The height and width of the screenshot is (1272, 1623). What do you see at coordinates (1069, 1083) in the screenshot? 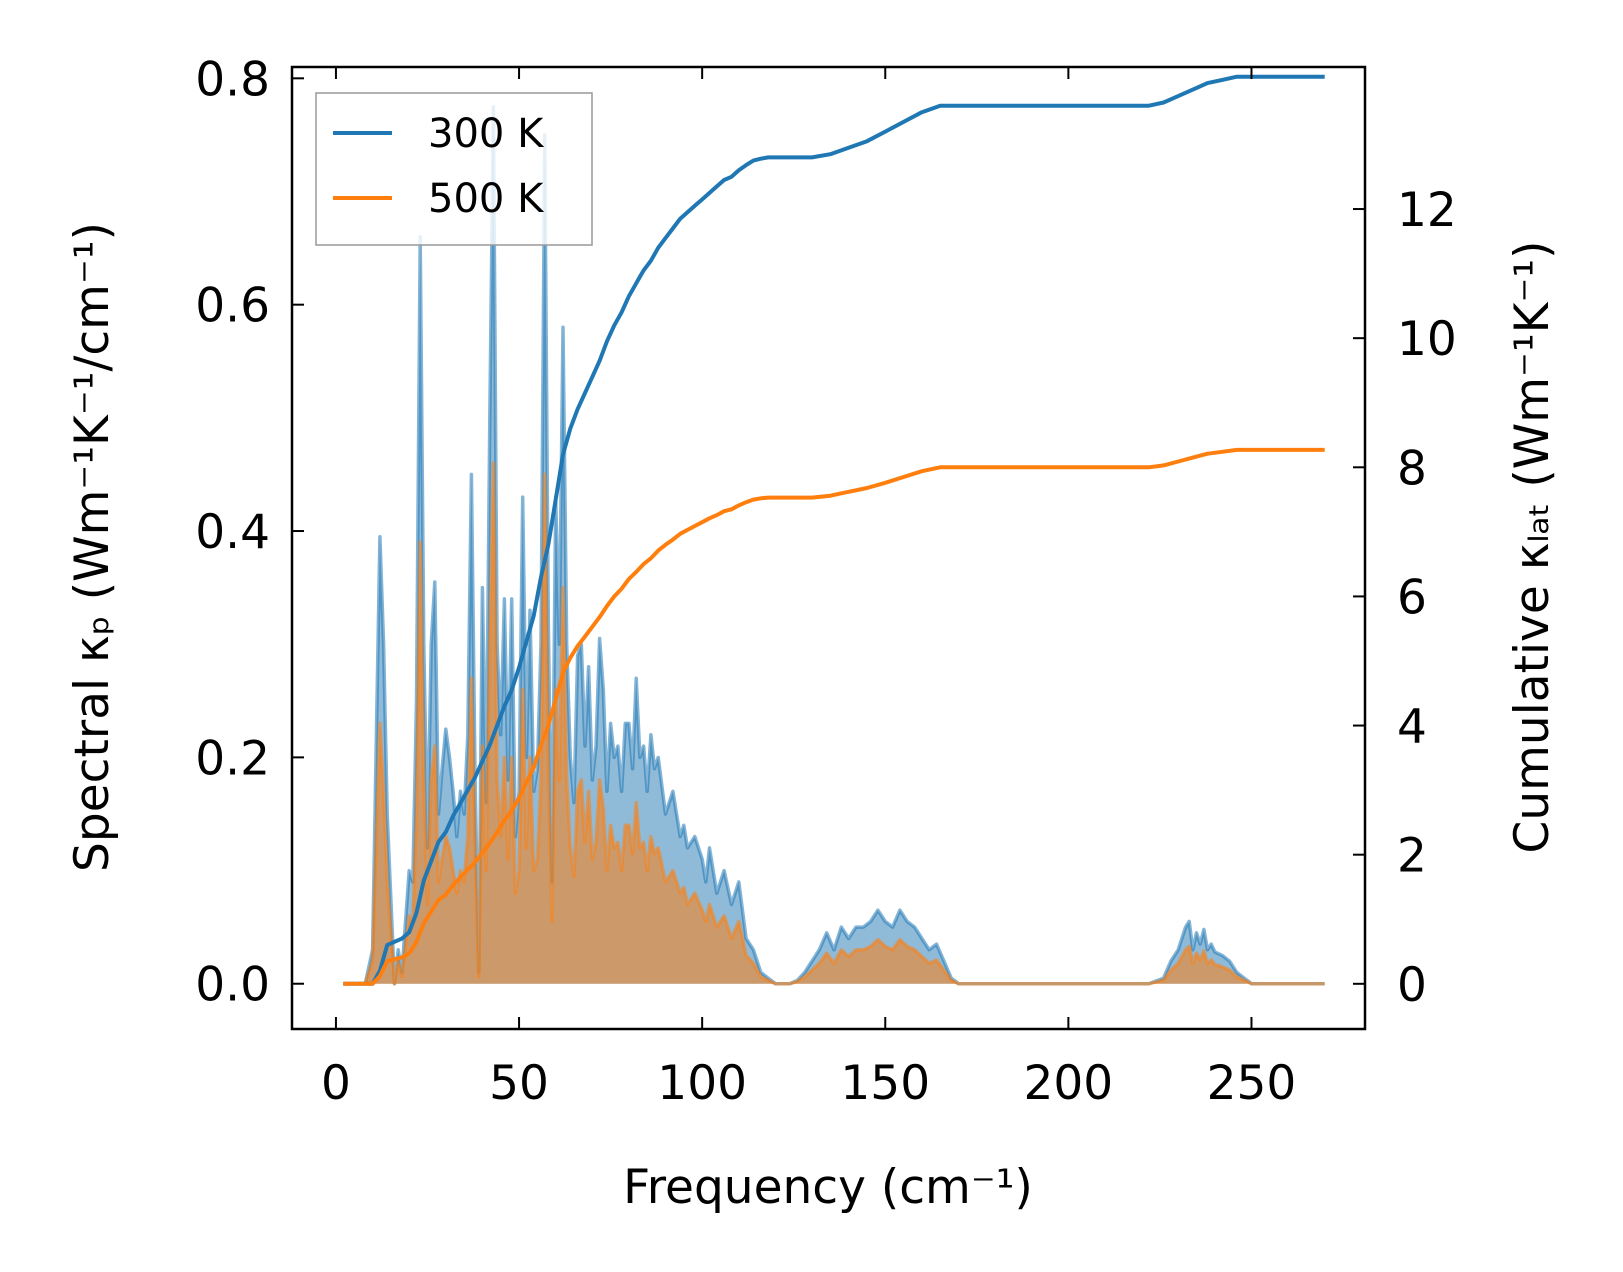
I see `x-tick-label: 200` at bounding box center [1069, 1083].